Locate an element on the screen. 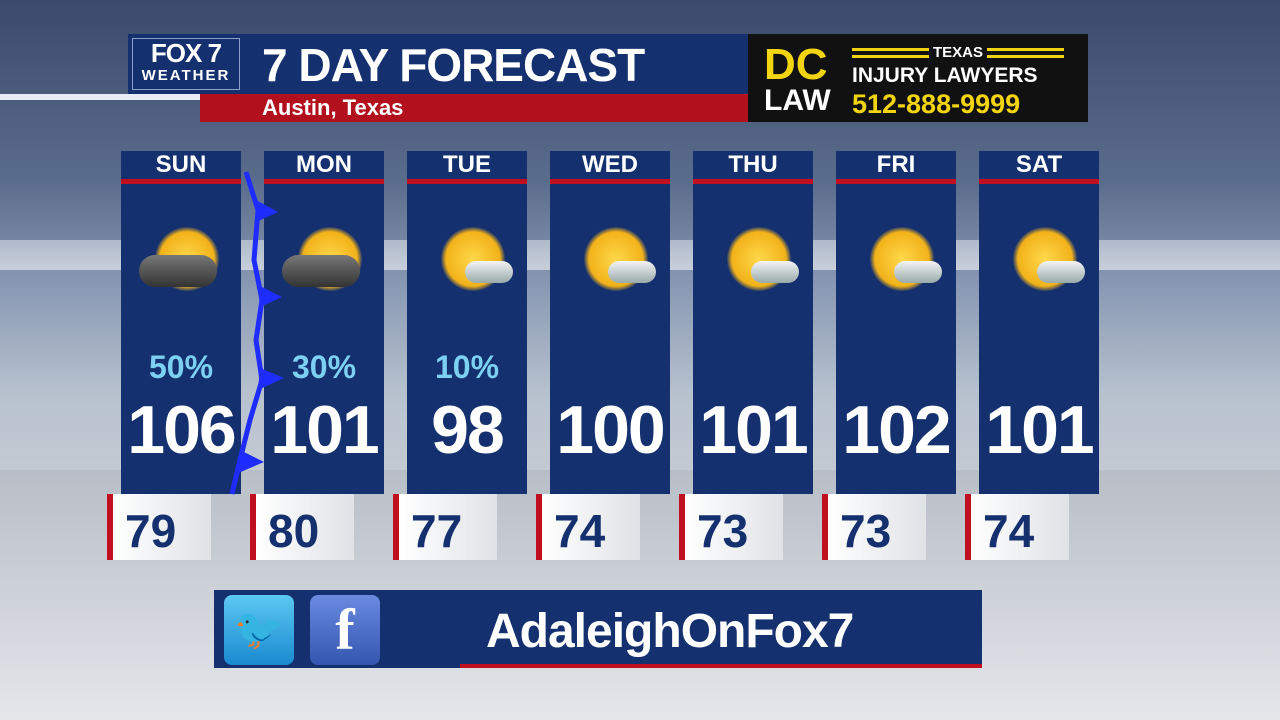 The image size is (1280, 720). day-label: SAT is located at coordinates (1039, 164).